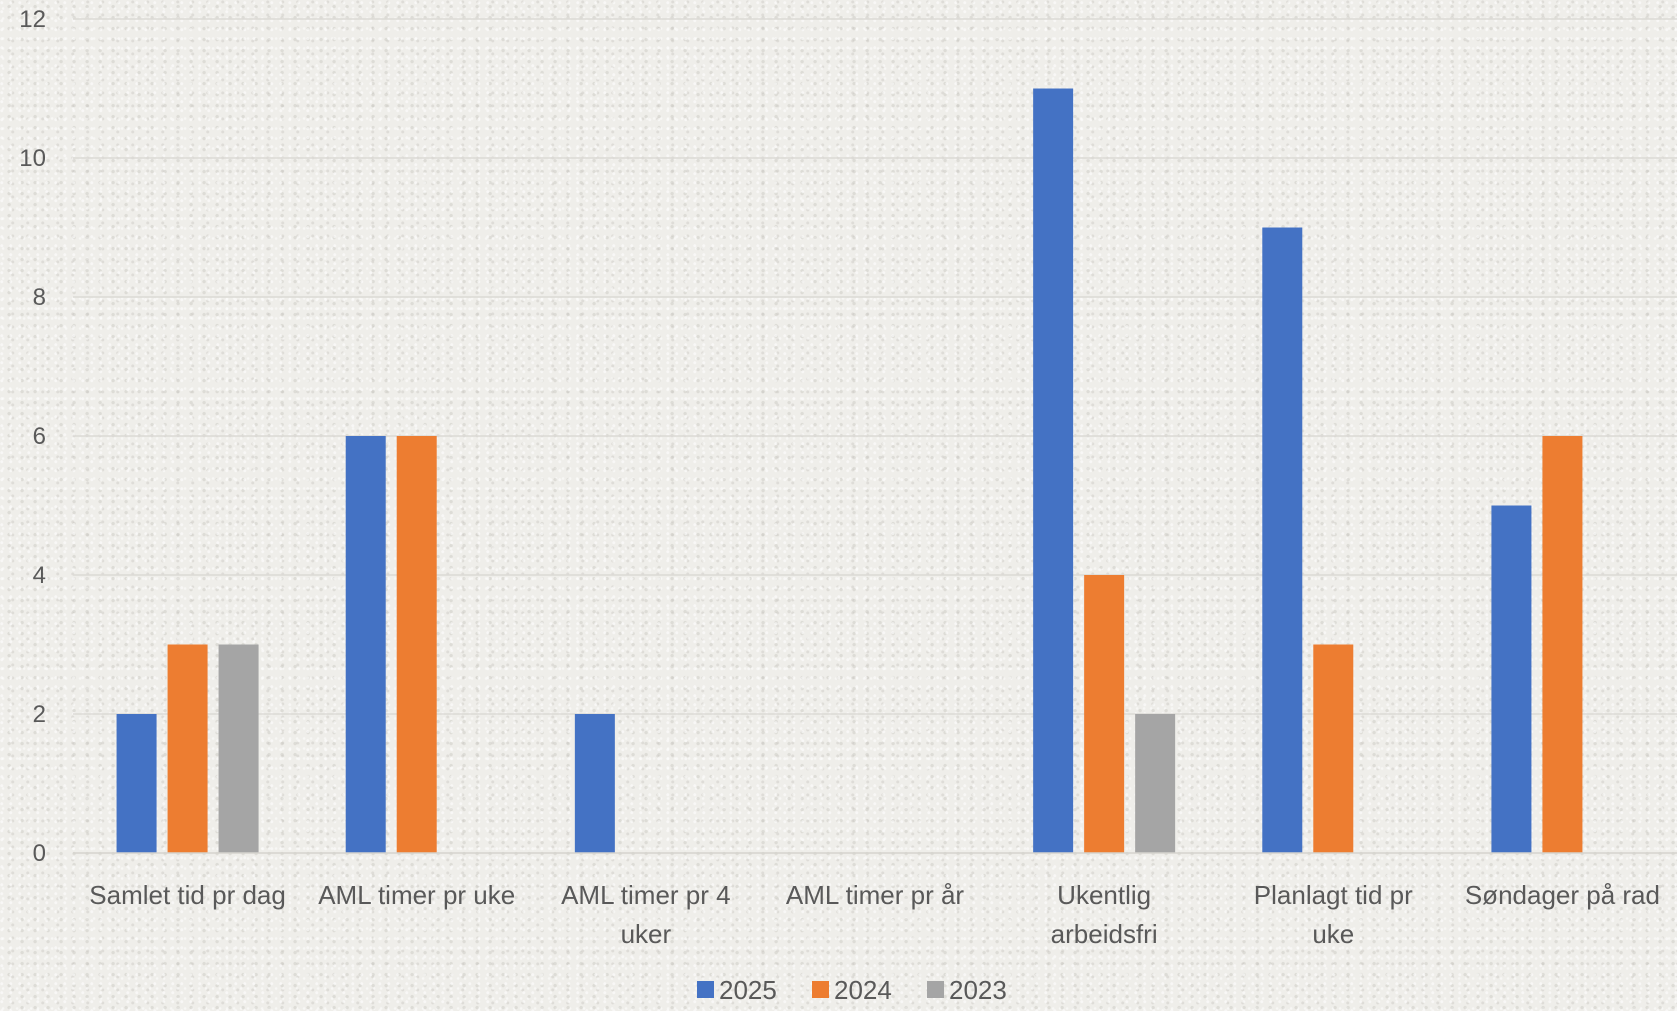 The height and width of the screenshot is (1011, 1677). What do you see at coordinates (1333, 934) in the screenshot?
I see `x-category-label: uke` at bounding box center [1333, 934].